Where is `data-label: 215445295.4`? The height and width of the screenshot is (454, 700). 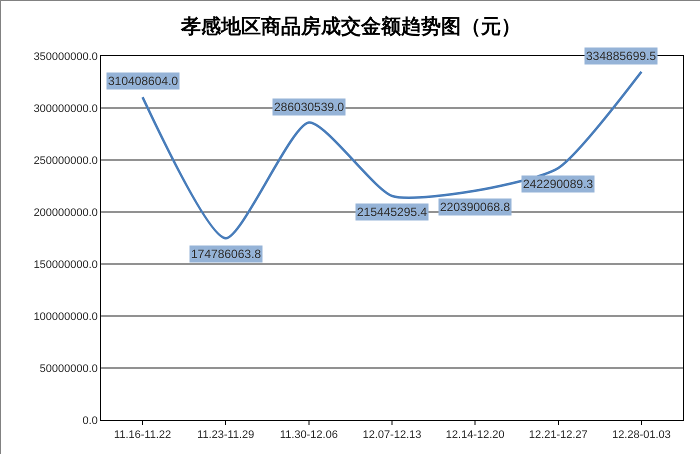
data-label: 215445295.4 is located at coordinates (392, 212).